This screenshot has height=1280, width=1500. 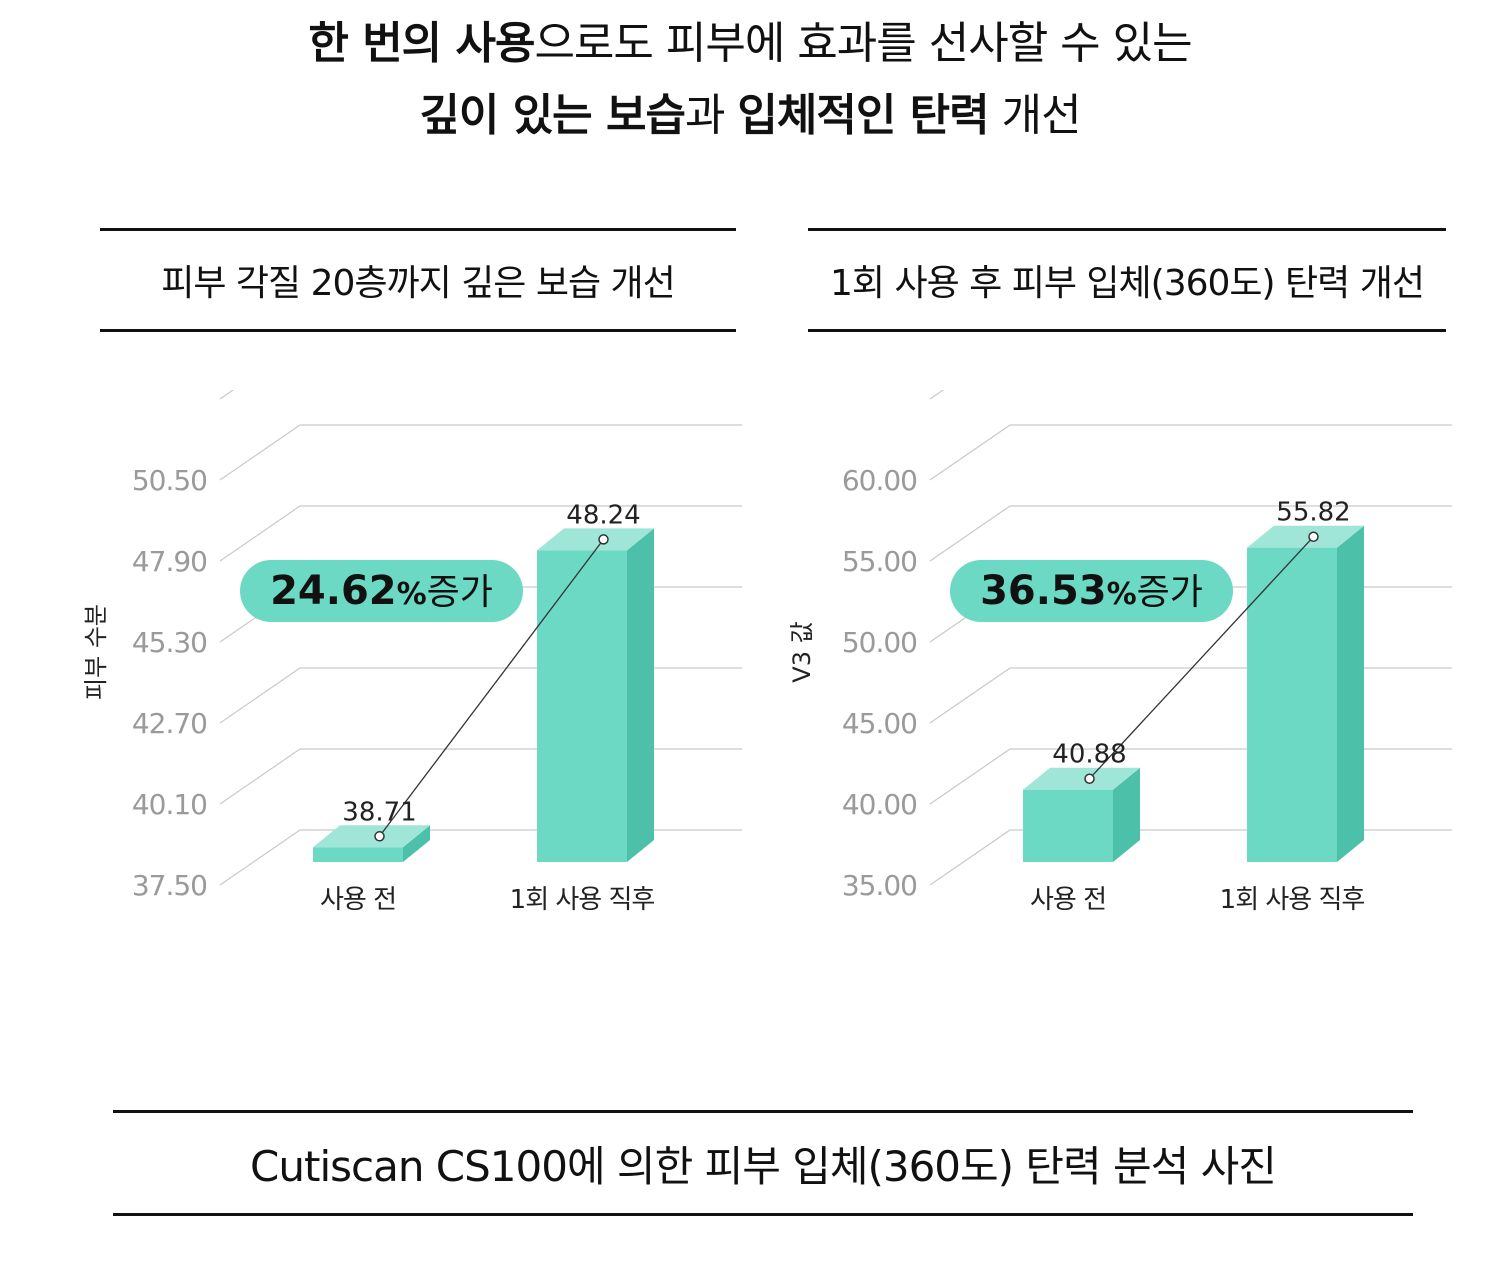 What do you see at coordinates (96, 652) in the screenshot?
I see `y-axis-label: 피부 수분` at bounding box center [96, 652].